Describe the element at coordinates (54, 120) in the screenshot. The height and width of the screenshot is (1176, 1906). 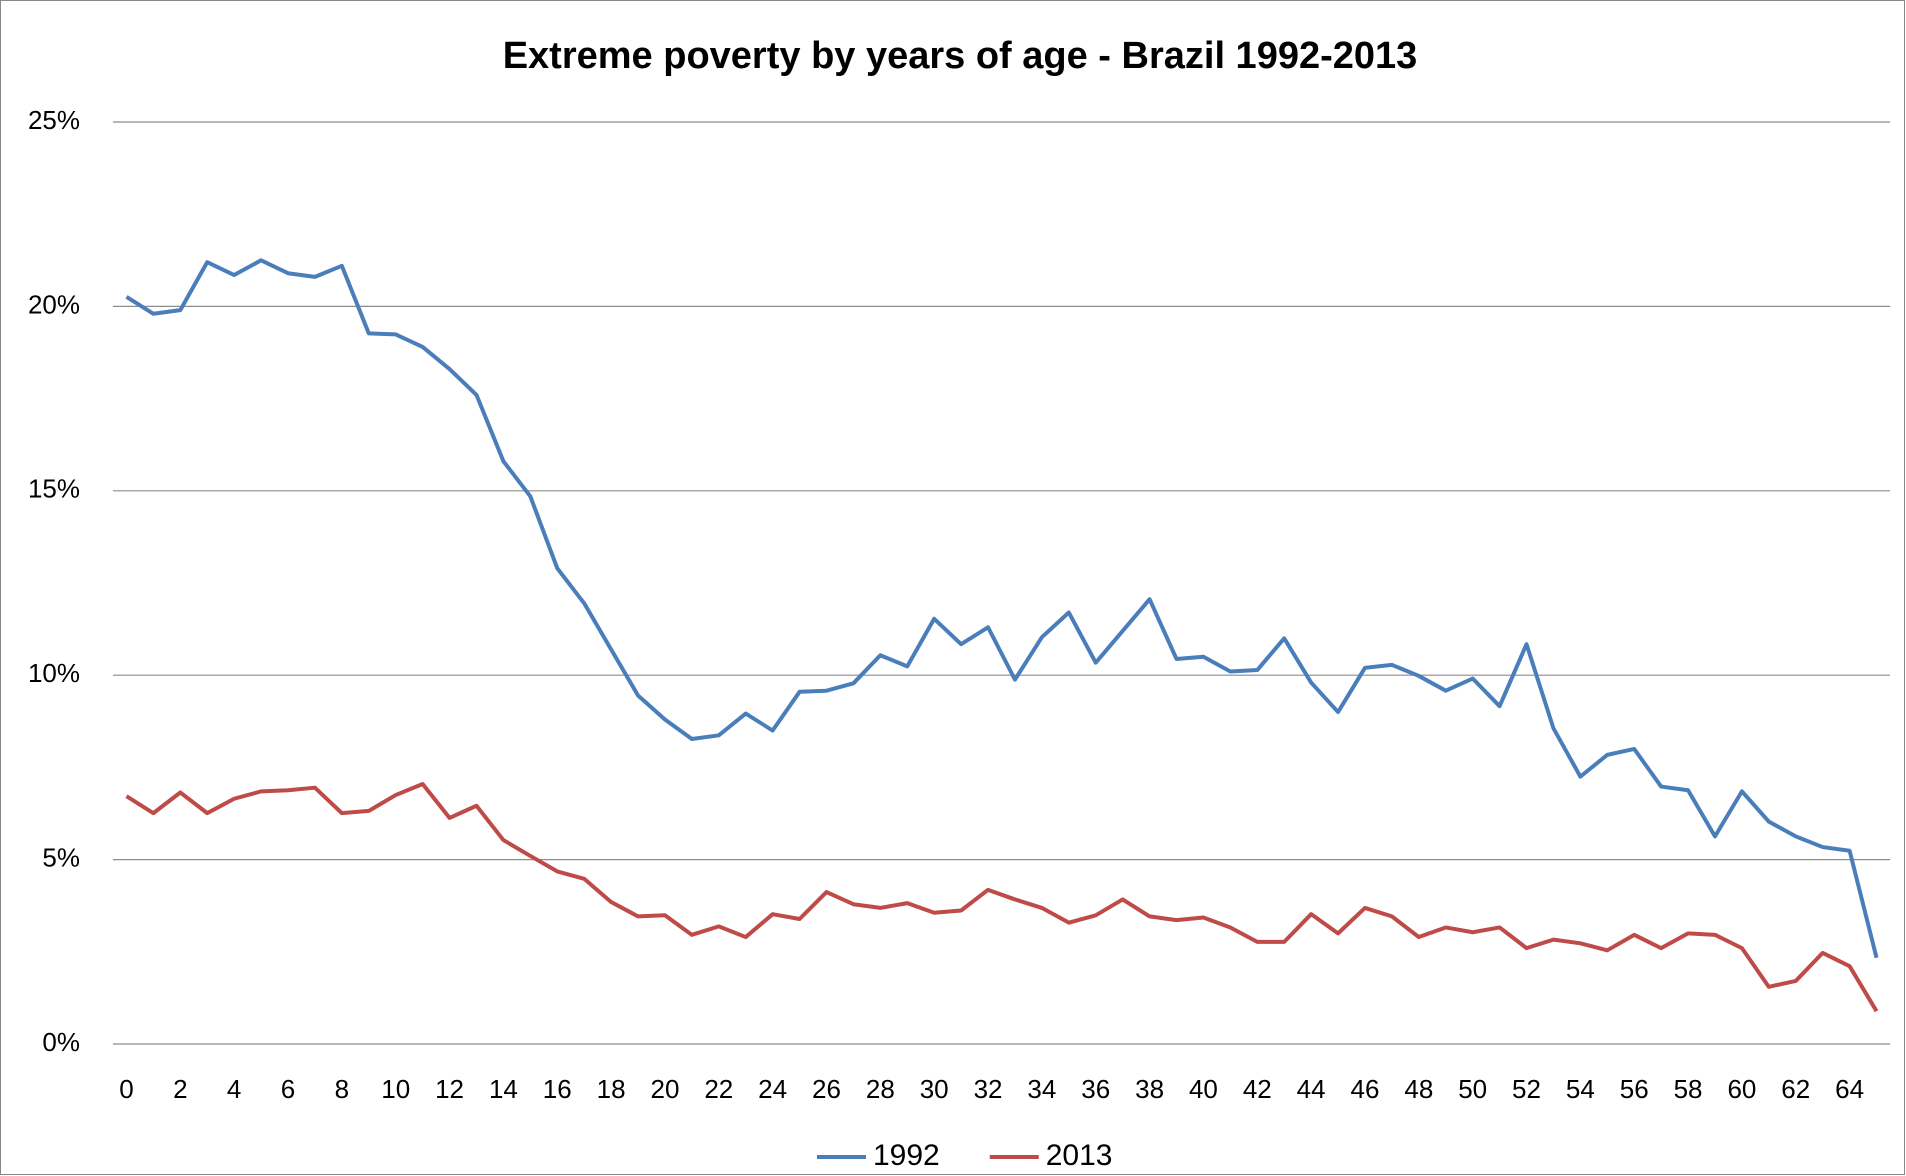
I see `y-tick-label: 25%` at that location.